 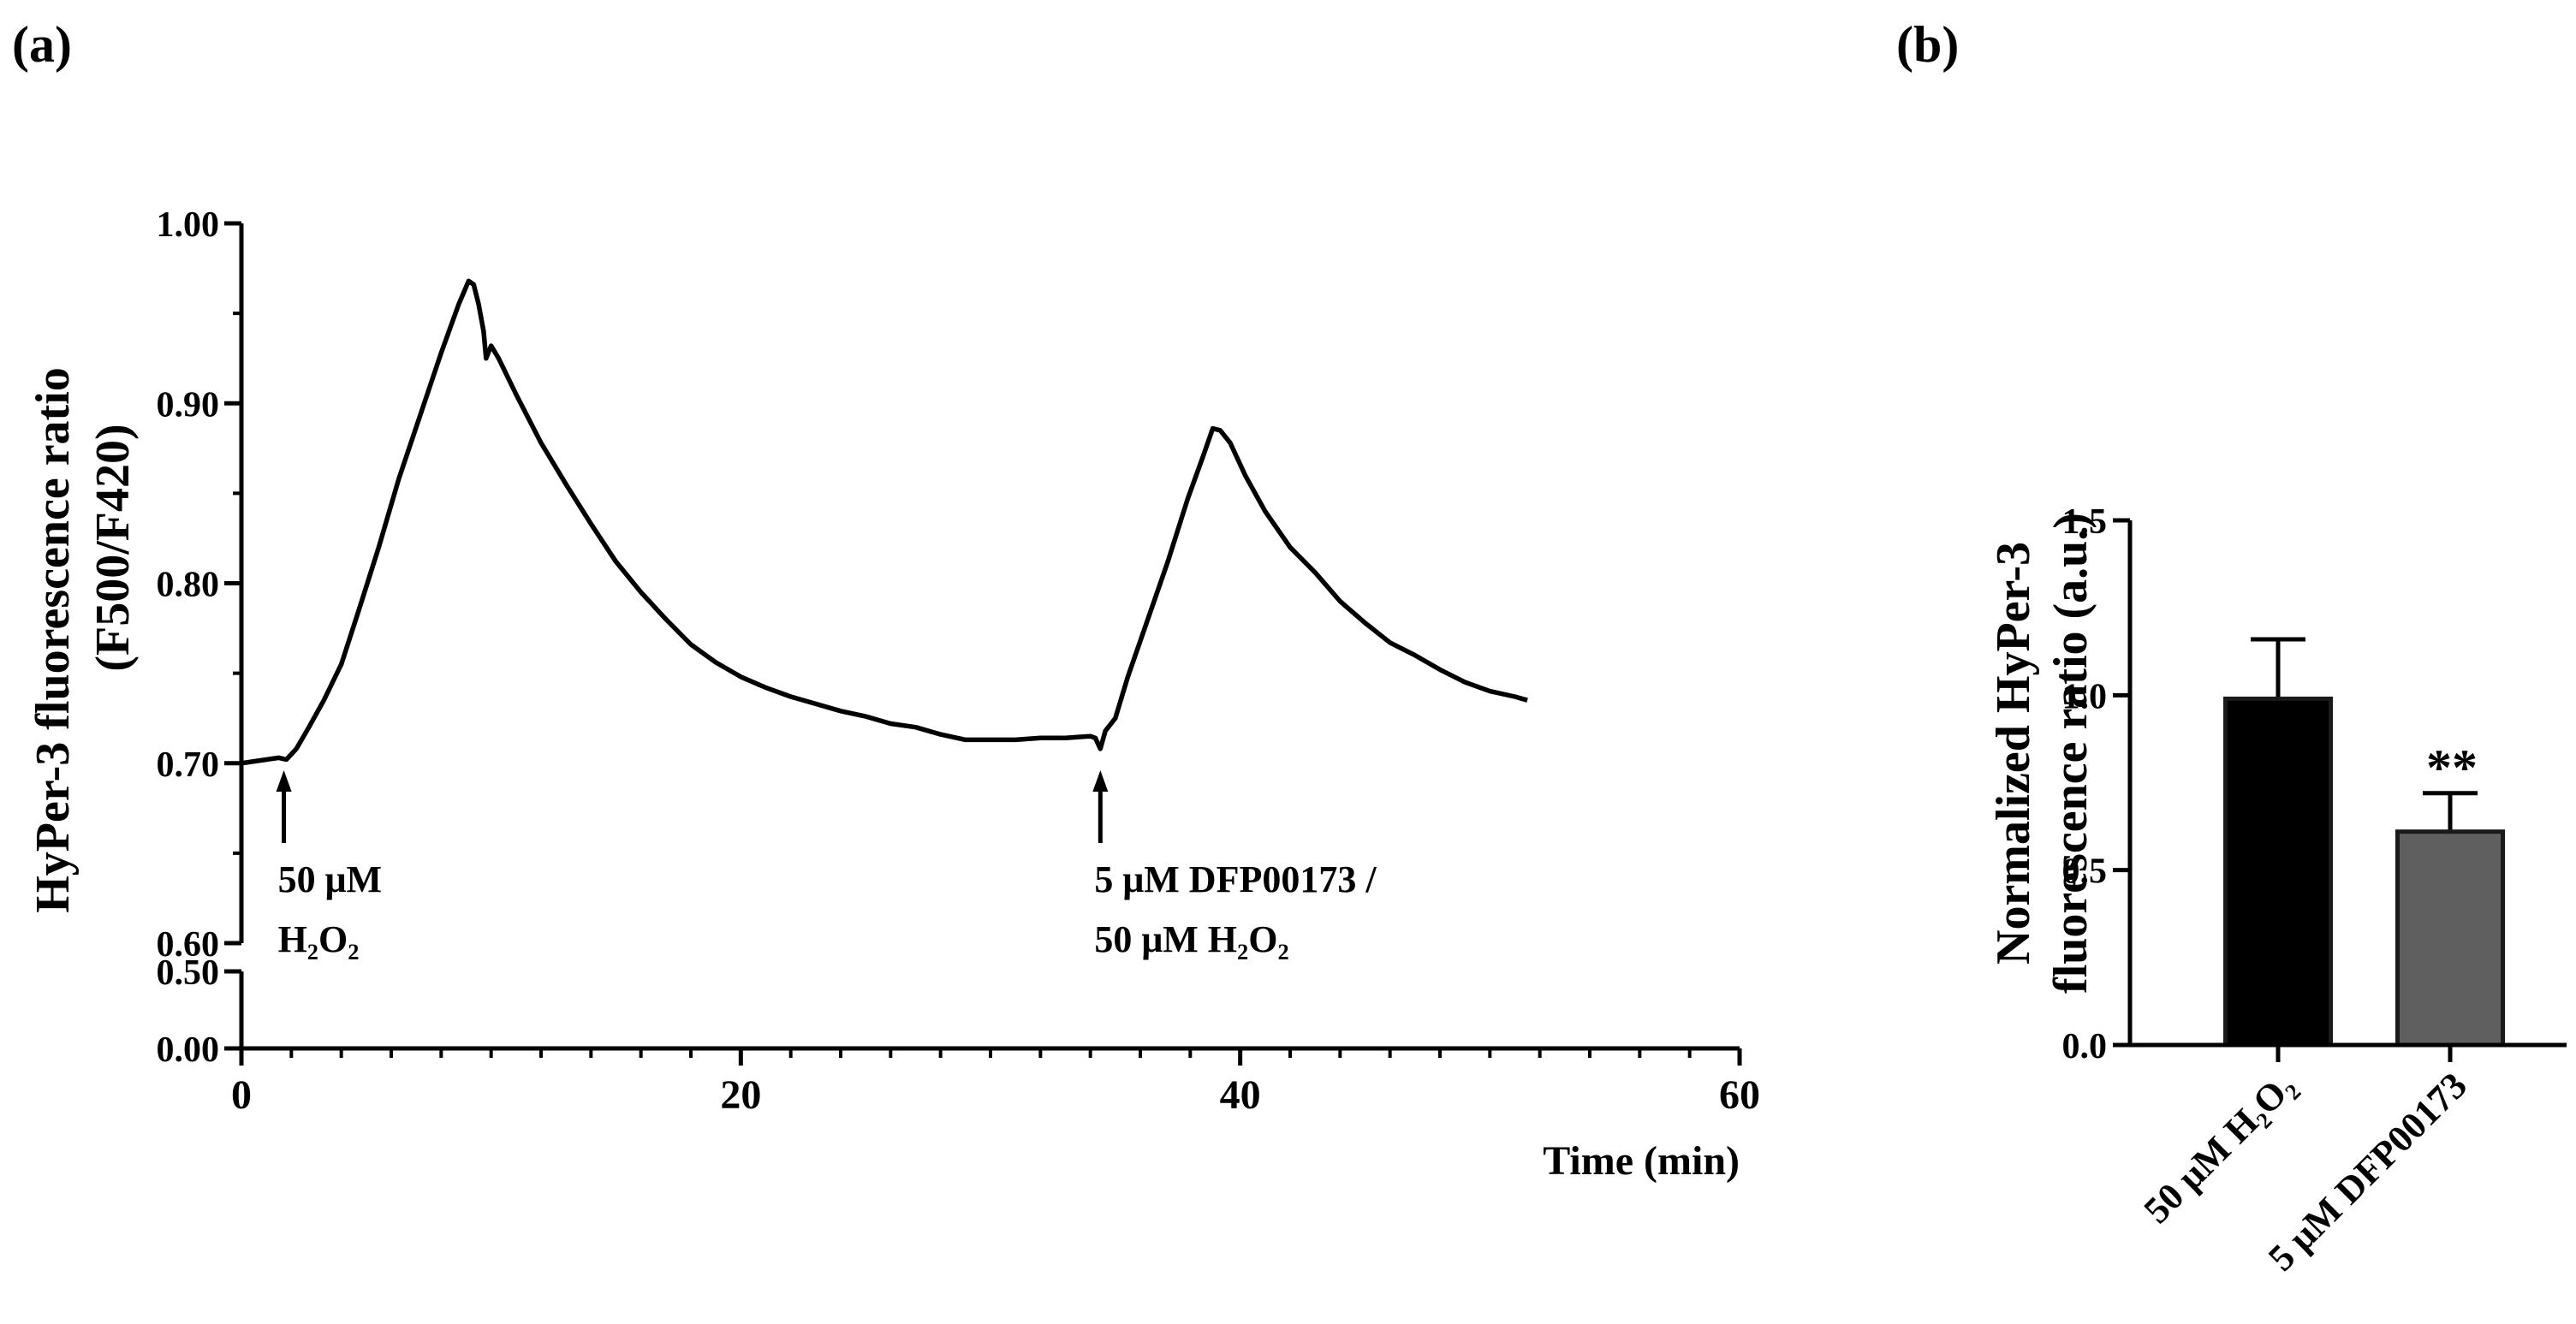 What do you see at coordinates (995, 1082) in the screenshot?
I see `chart-a-x-axis: 0 20 40 60` at bounding box center [995, 1082].